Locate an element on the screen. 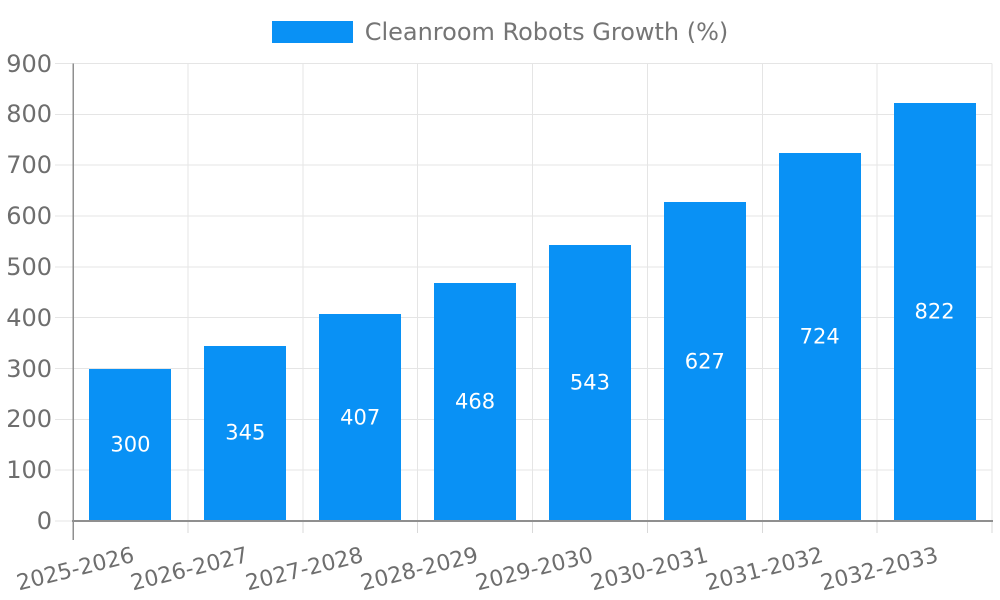  bar-2025-2026 is located at coordinates (130, 444).